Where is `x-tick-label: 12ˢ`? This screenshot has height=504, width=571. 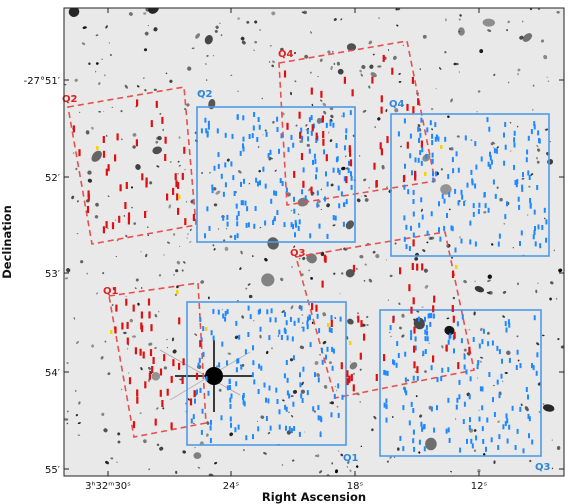
x-tick-label: 12ˢ is located at coordinates (479, 486).